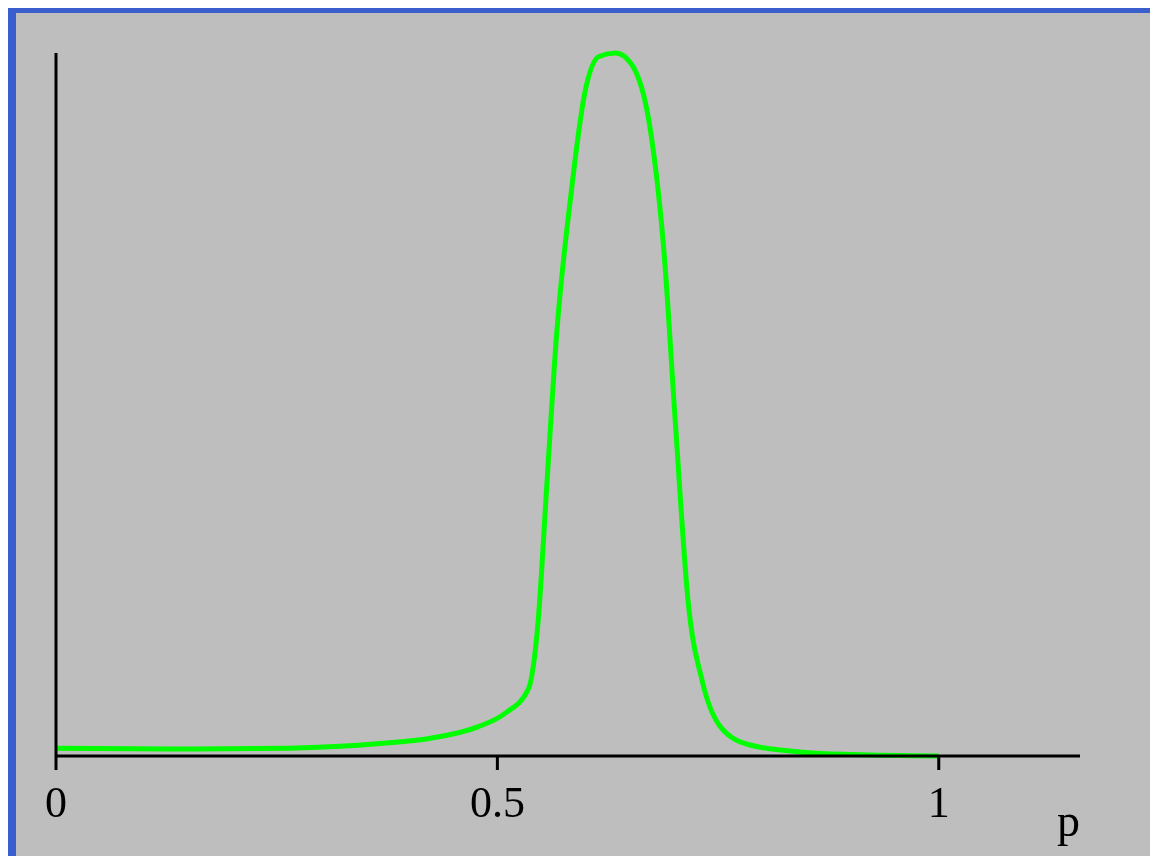 This screenshot has width=1158, height=864. Describe the element at coordinates (1068, 820) in the screenshot. I see `x-axis-title: p` at that location.